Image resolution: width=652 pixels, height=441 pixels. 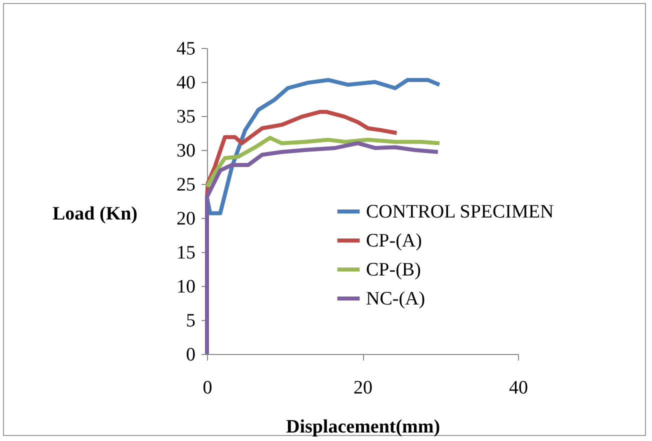 I want to click on legend-label: NC-(A), so click(x=396, y=299).